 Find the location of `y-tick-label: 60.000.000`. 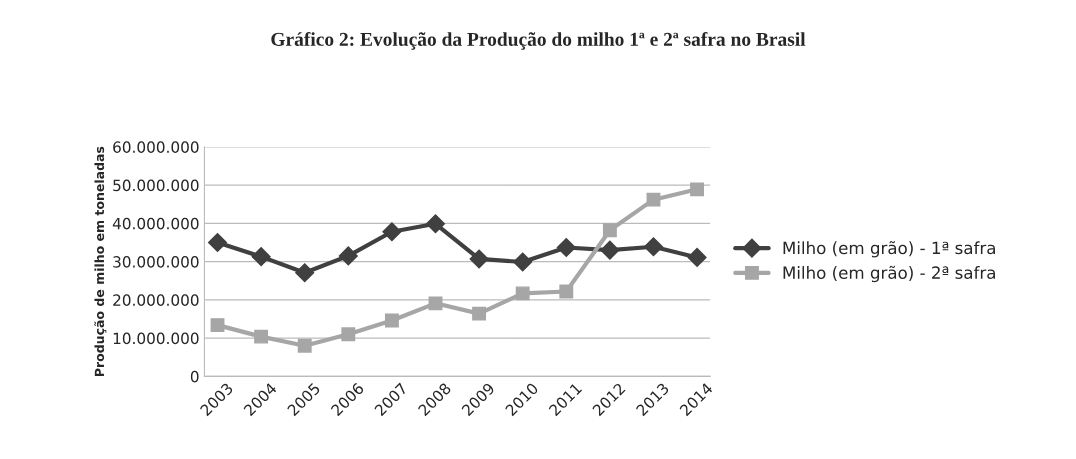

y-tick-label: 60.000.000 is located at coordinates (156, 147).